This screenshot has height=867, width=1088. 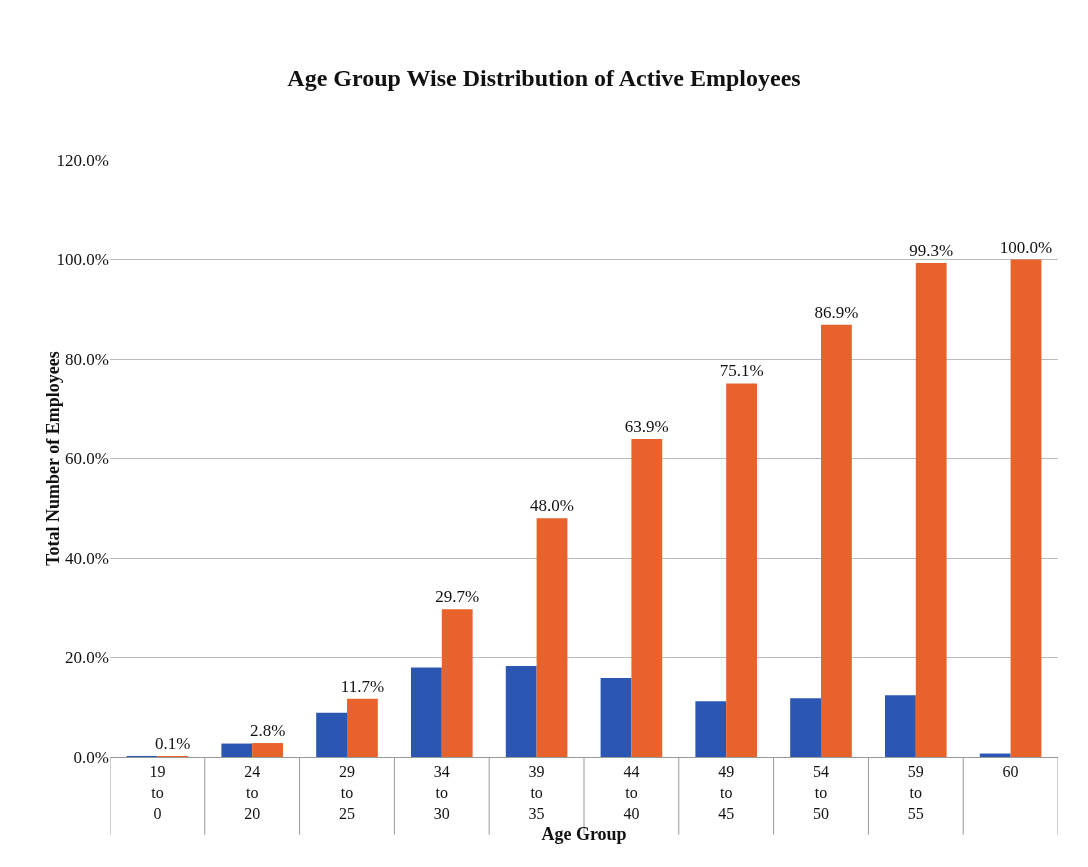 What do you see at coordinates (536, 792) in the screenshot?
I see `x-tick-label: 39 to 35` at bounding box center [536, 792].